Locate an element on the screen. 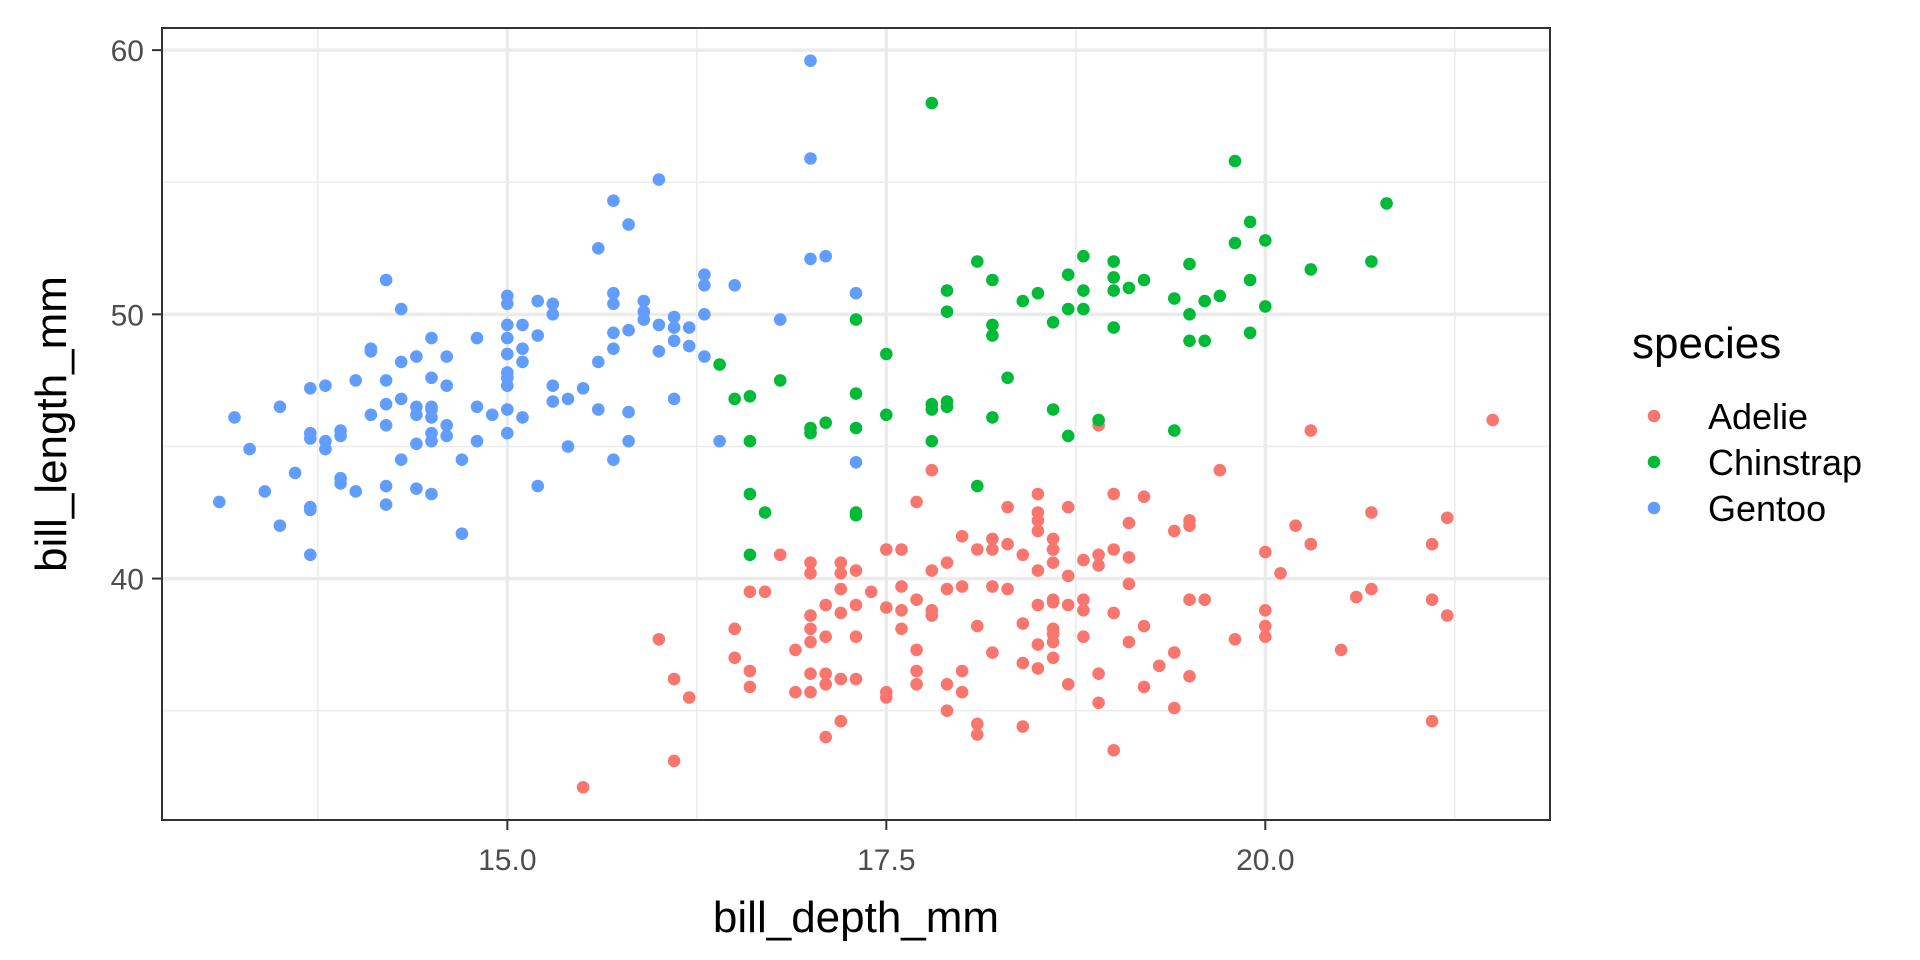  y-axis: 40 50 60 is located at coordinates (136, 316).